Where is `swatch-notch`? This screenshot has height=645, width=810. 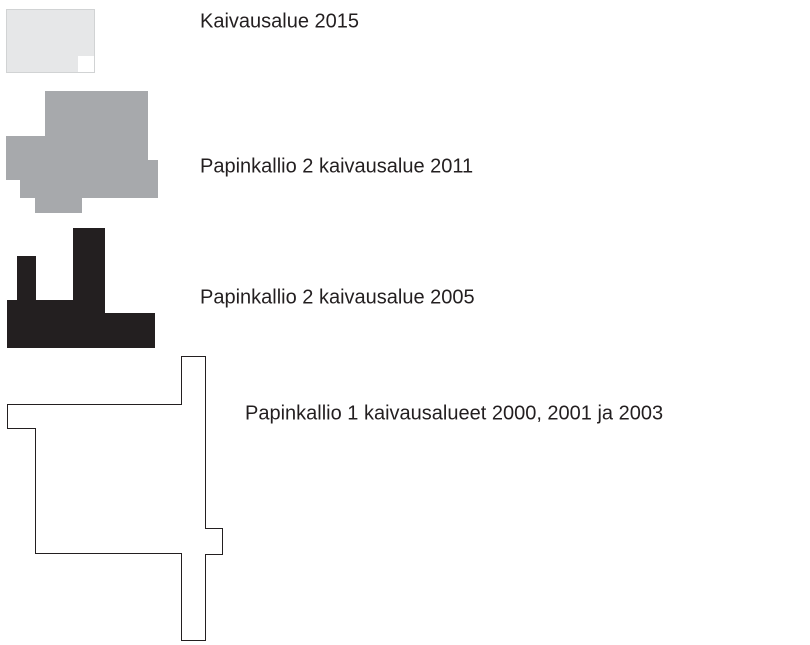
swatch-notch is located at coordinates (86, 64).